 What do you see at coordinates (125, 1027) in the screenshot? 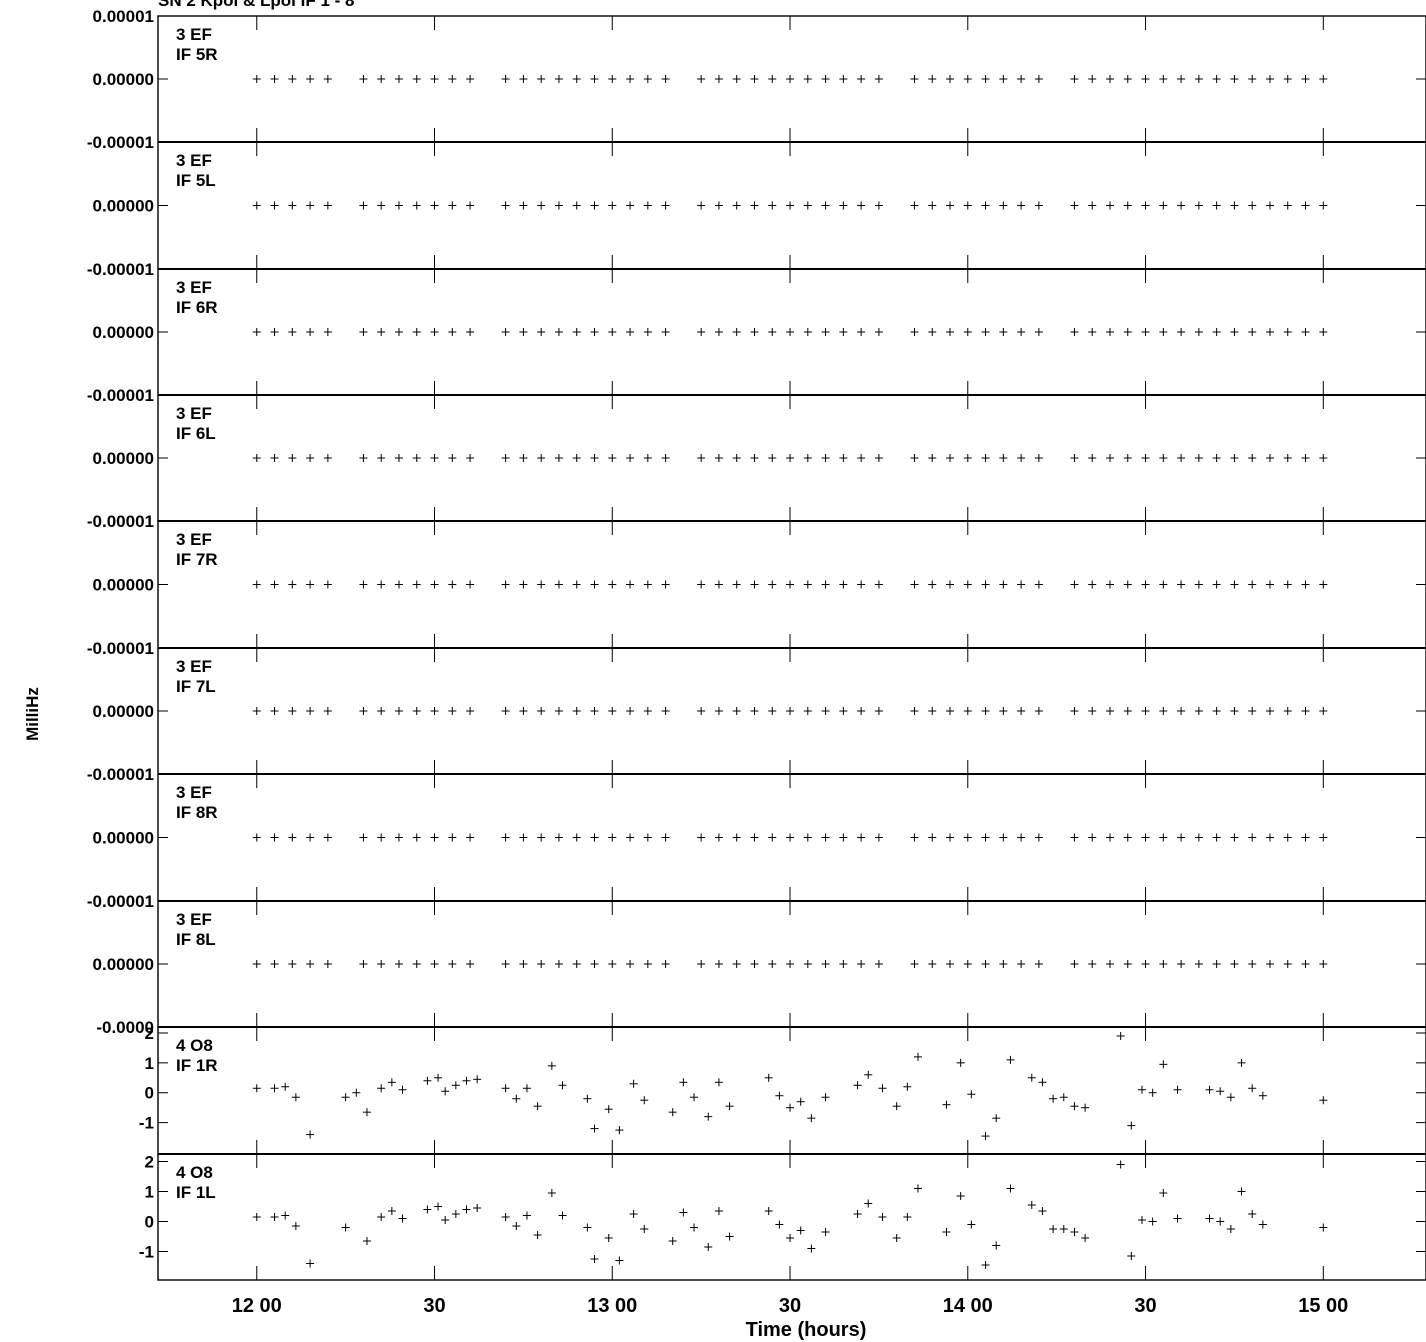
I see `y-tick-label: -0.0000` at bounding box center [125, 1027].